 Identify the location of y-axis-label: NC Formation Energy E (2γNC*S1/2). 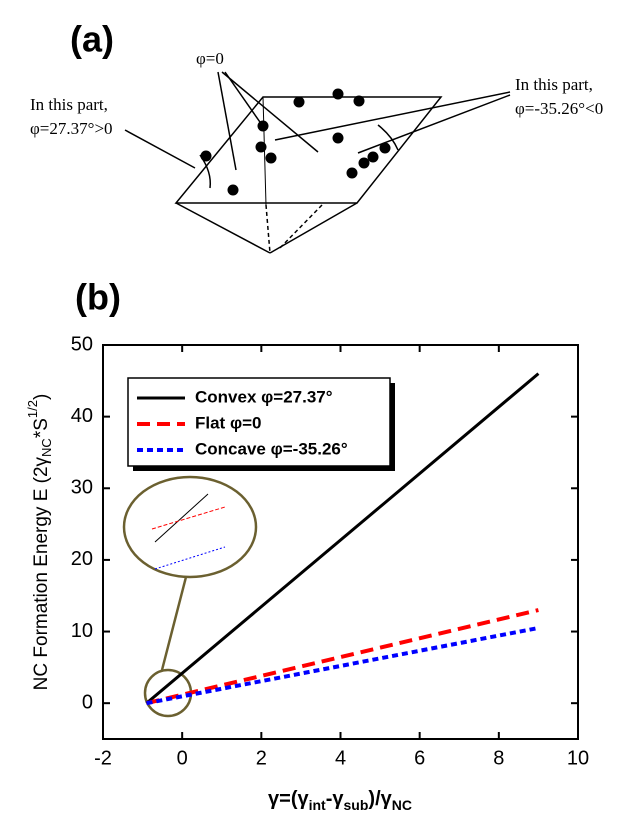
(39, 542).